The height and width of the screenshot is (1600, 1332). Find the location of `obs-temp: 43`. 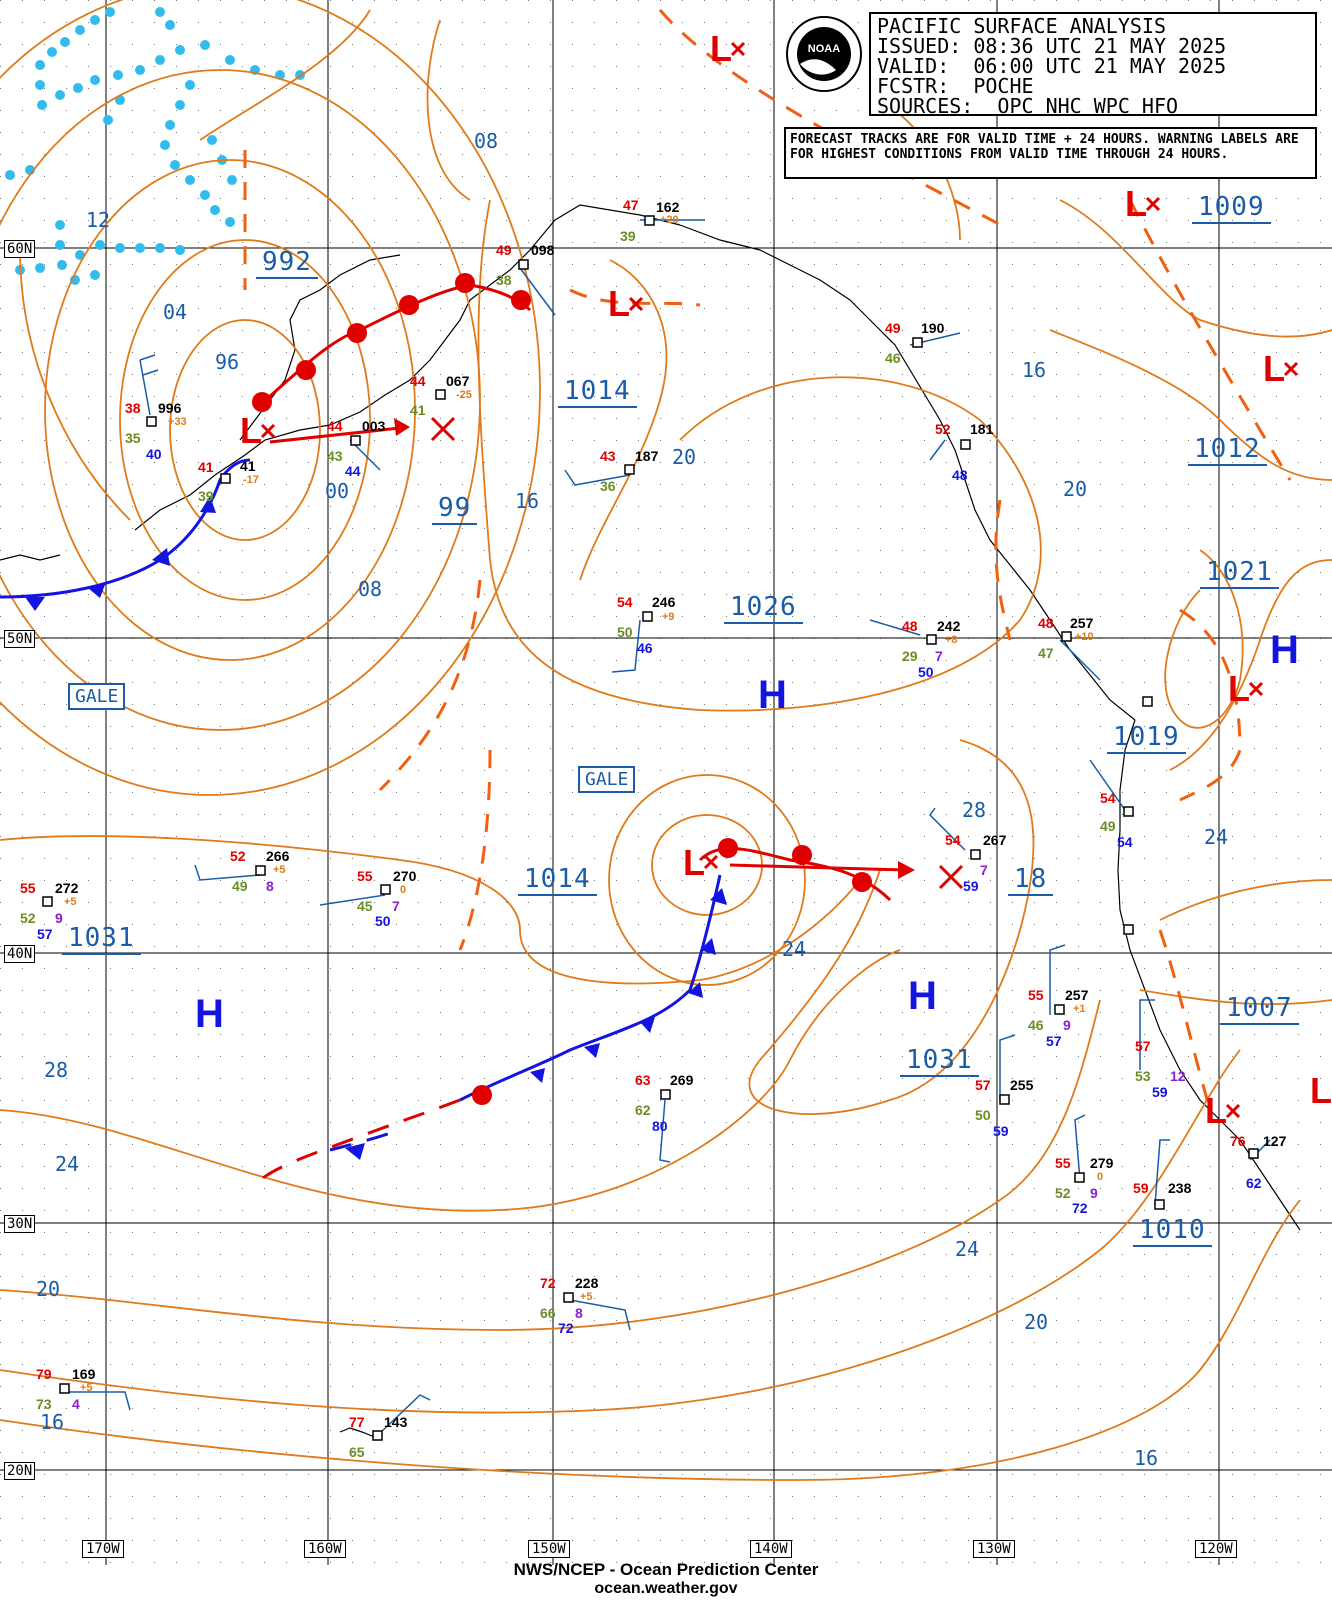

obs-temp: 43 is located at coordinates (608, 456).